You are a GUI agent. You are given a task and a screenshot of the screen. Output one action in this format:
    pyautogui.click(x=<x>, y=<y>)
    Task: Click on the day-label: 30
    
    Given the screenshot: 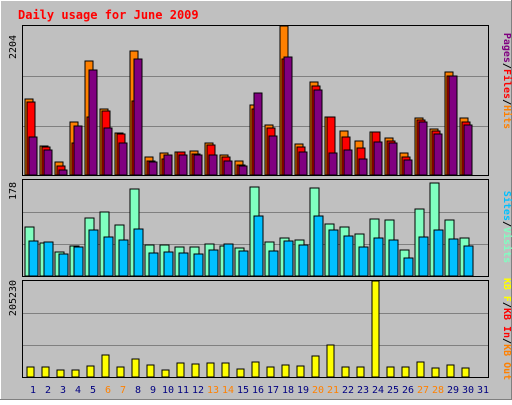 What is the action you would take?
    pyautogui.click(x=468, y=390)
    